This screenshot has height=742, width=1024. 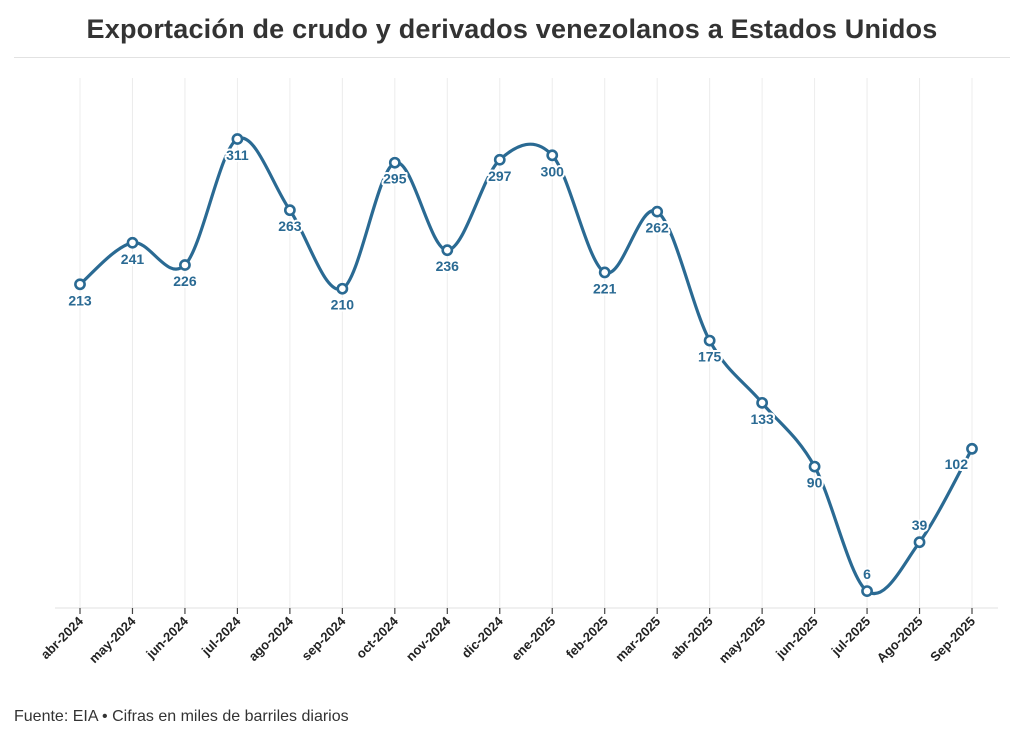 What do you see at coordinates (533, 639) in the screenshot?
I see `x-tick-label: ene-2025` at bounding box center [533, 639].